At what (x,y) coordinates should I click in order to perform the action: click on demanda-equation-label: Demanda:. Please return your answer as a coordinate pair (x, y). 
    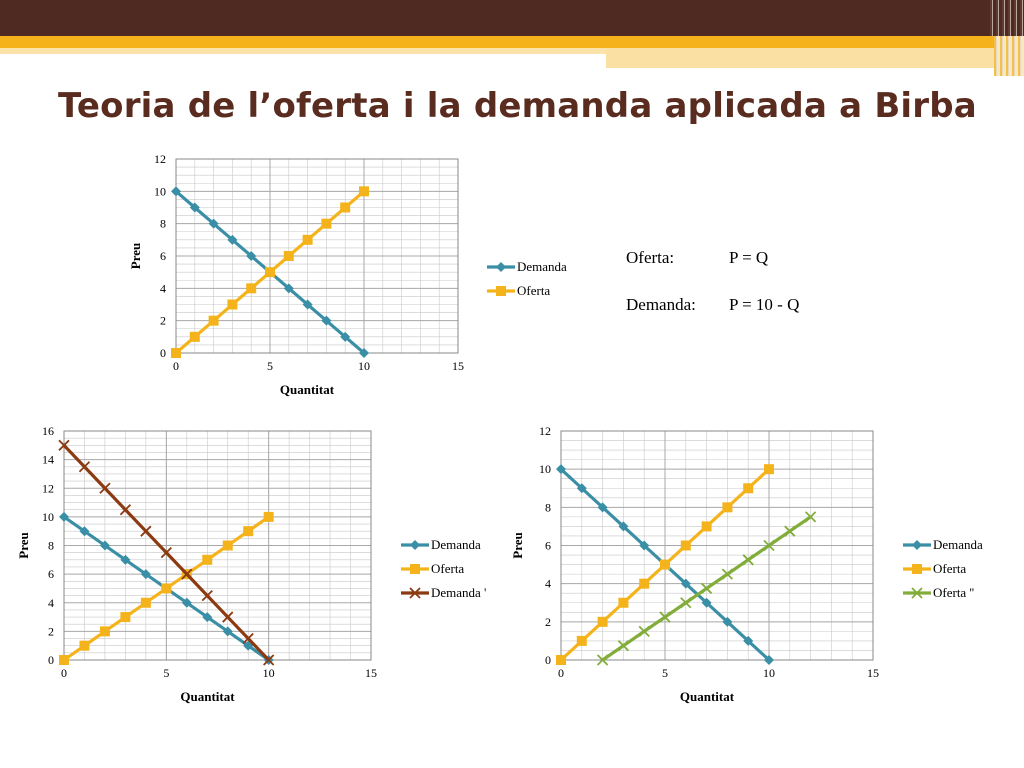
    Looking at the image, I should click on (661, 304).